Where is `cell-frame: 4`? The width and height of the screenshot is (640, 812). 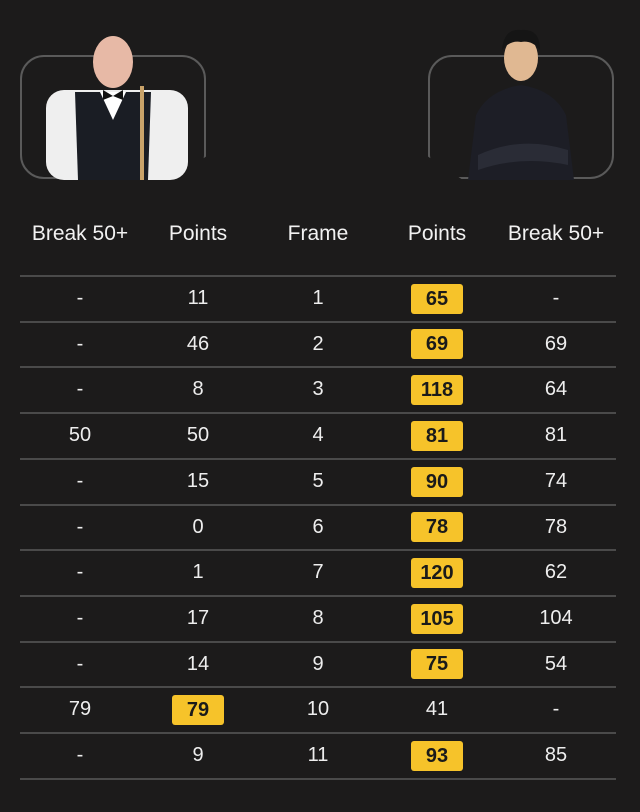
cell-frame: 4 is located at coordinates (318, 435).